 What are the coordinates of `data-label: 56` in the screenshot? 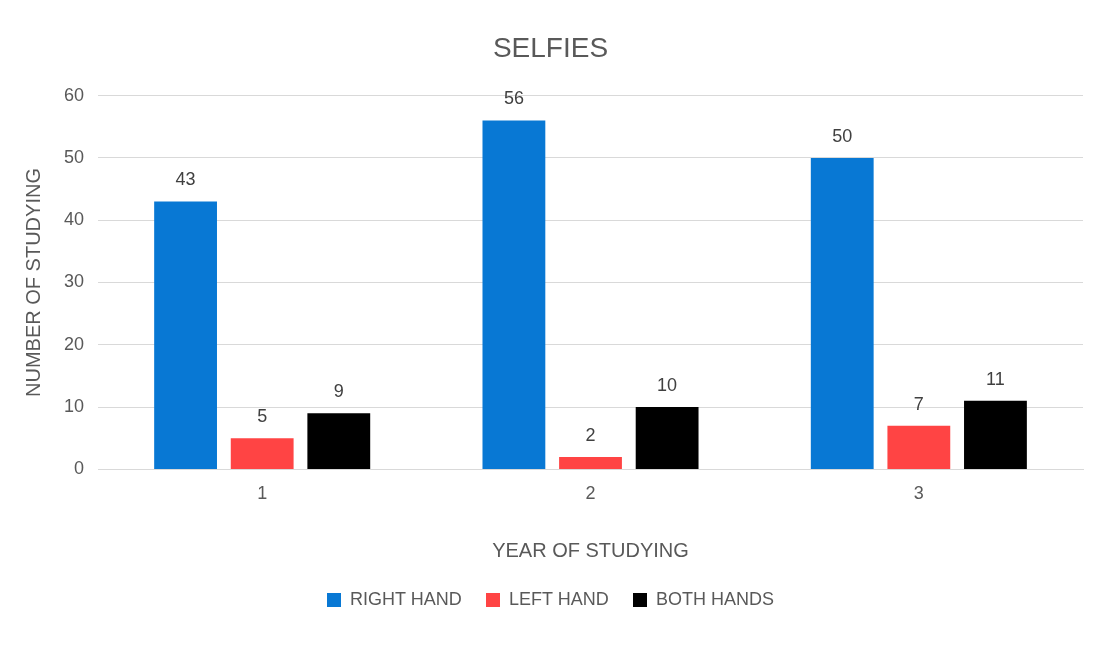 It's located at (513, 98).